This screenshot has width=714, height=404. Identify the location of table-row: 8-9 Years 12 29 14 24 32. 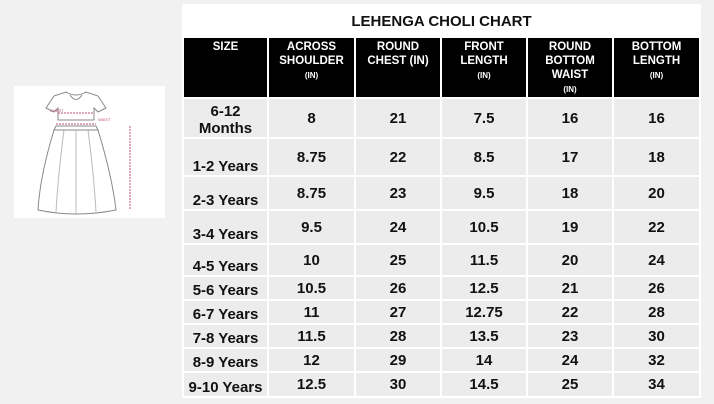
(442, 360).